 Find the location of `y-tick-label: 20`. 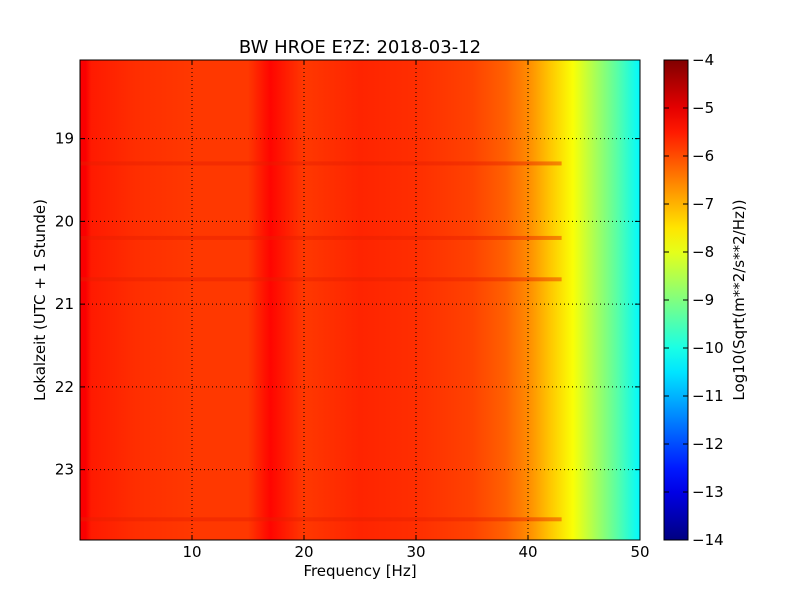

y-tick-label: 20 is located at coordinates (64, 221).